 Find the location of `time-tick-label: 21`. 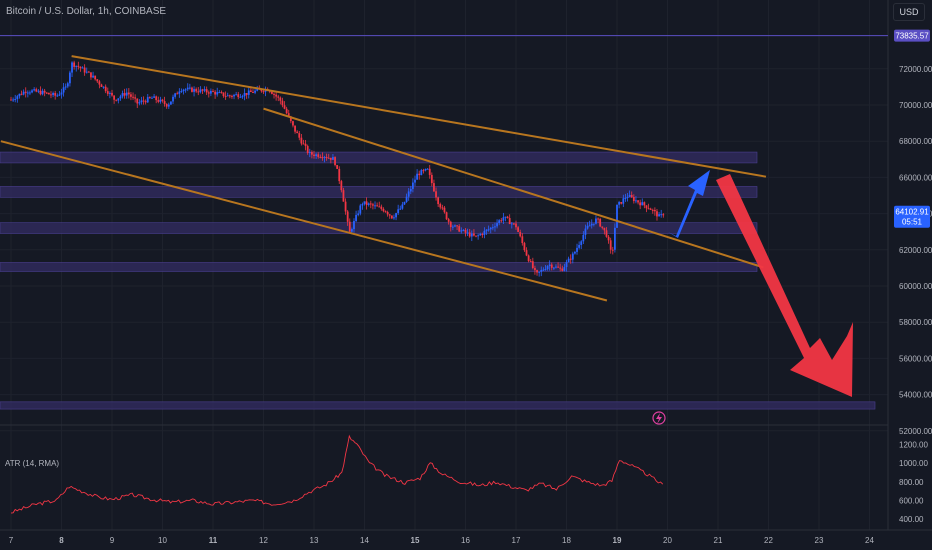

time-tick-label: 21 is located at coordinates (718, 540).